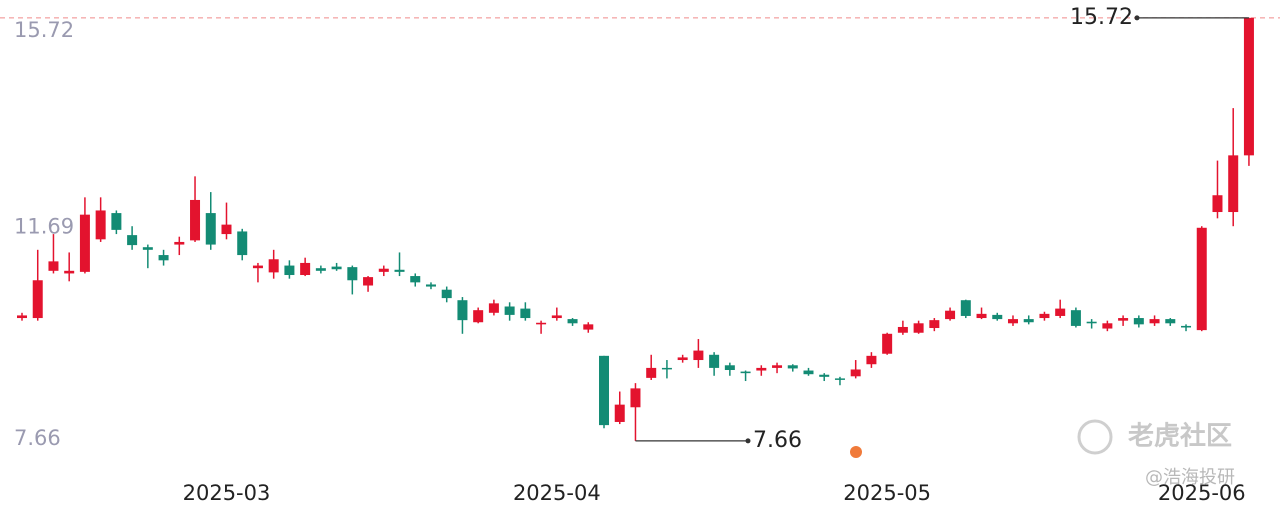 The height and width of the screenshot is (510, 1280). What do you see at coordinates (44, 30) in the screenshot?
I see `y-tick-label: 15.72` at bounding box center [44, 30].